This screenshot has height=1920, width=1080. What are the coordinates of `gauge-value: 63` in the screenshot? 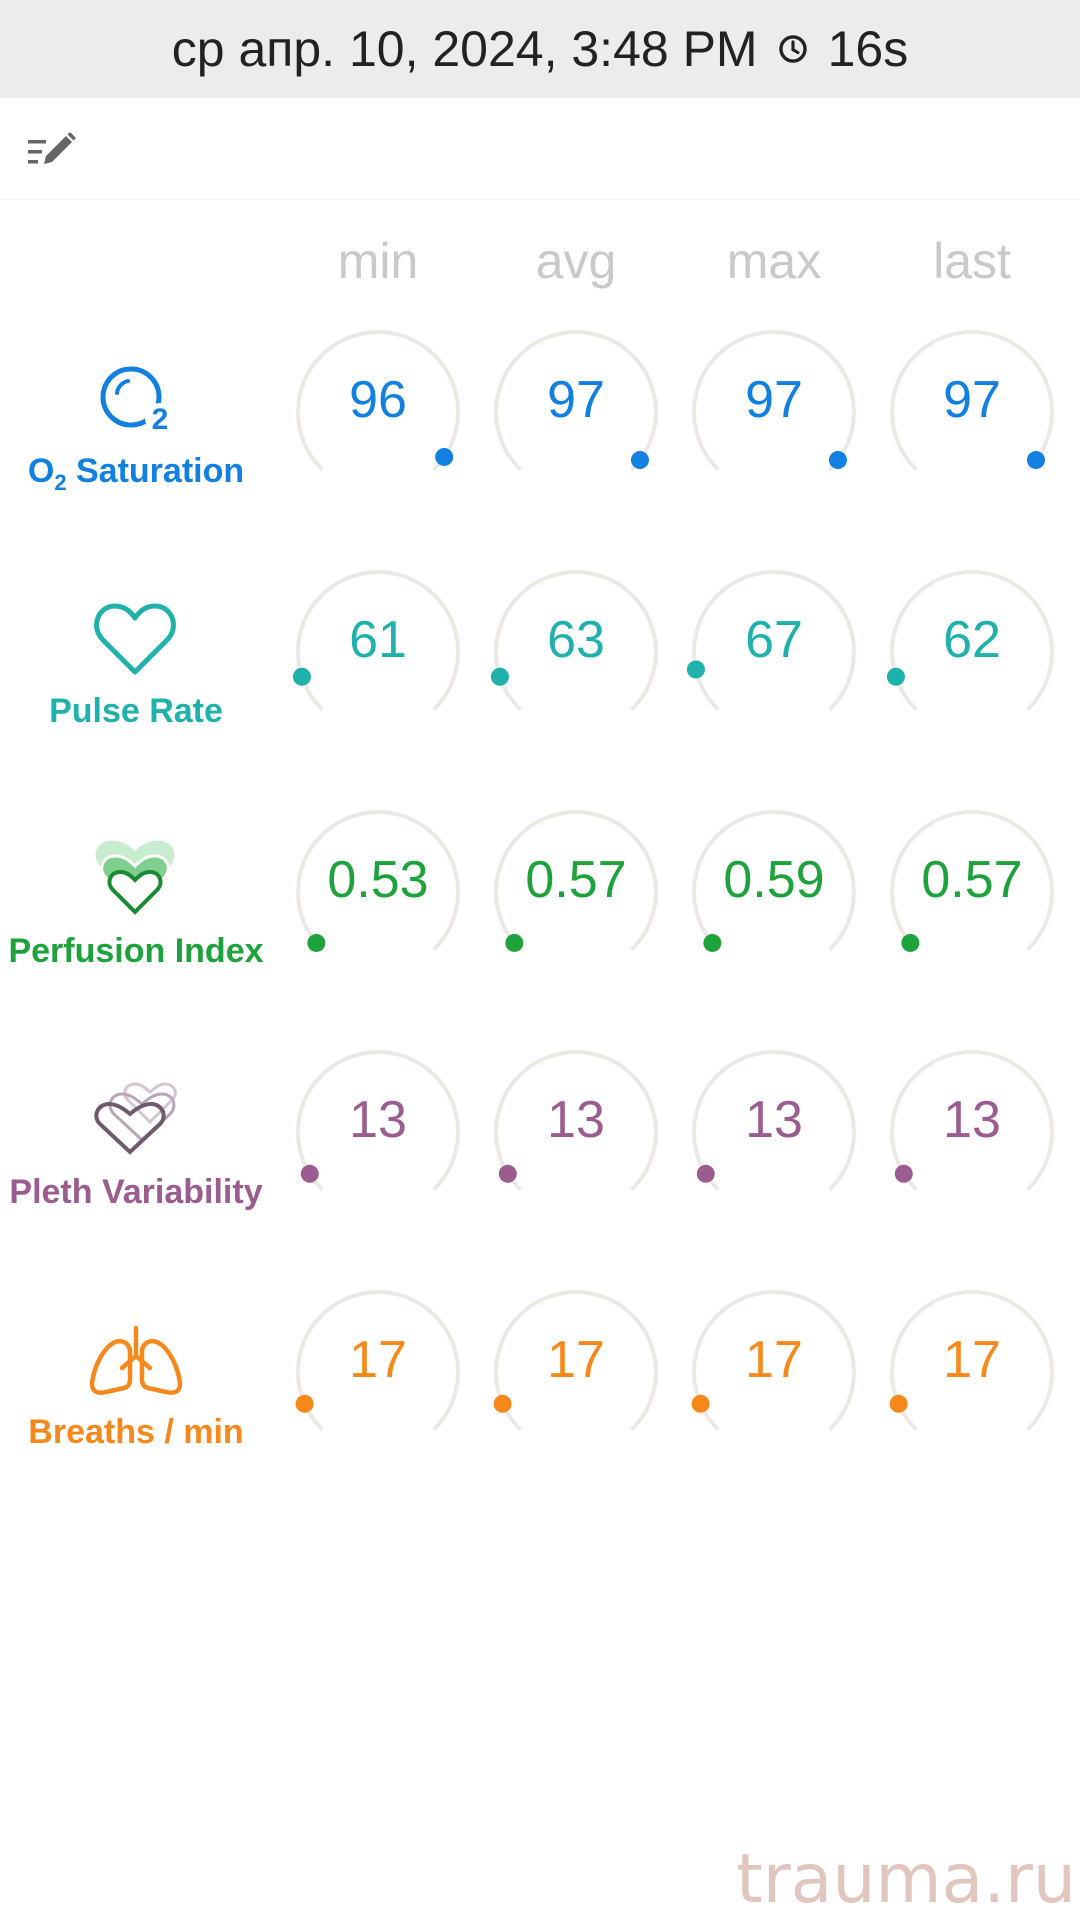 It's located at (576, 640).